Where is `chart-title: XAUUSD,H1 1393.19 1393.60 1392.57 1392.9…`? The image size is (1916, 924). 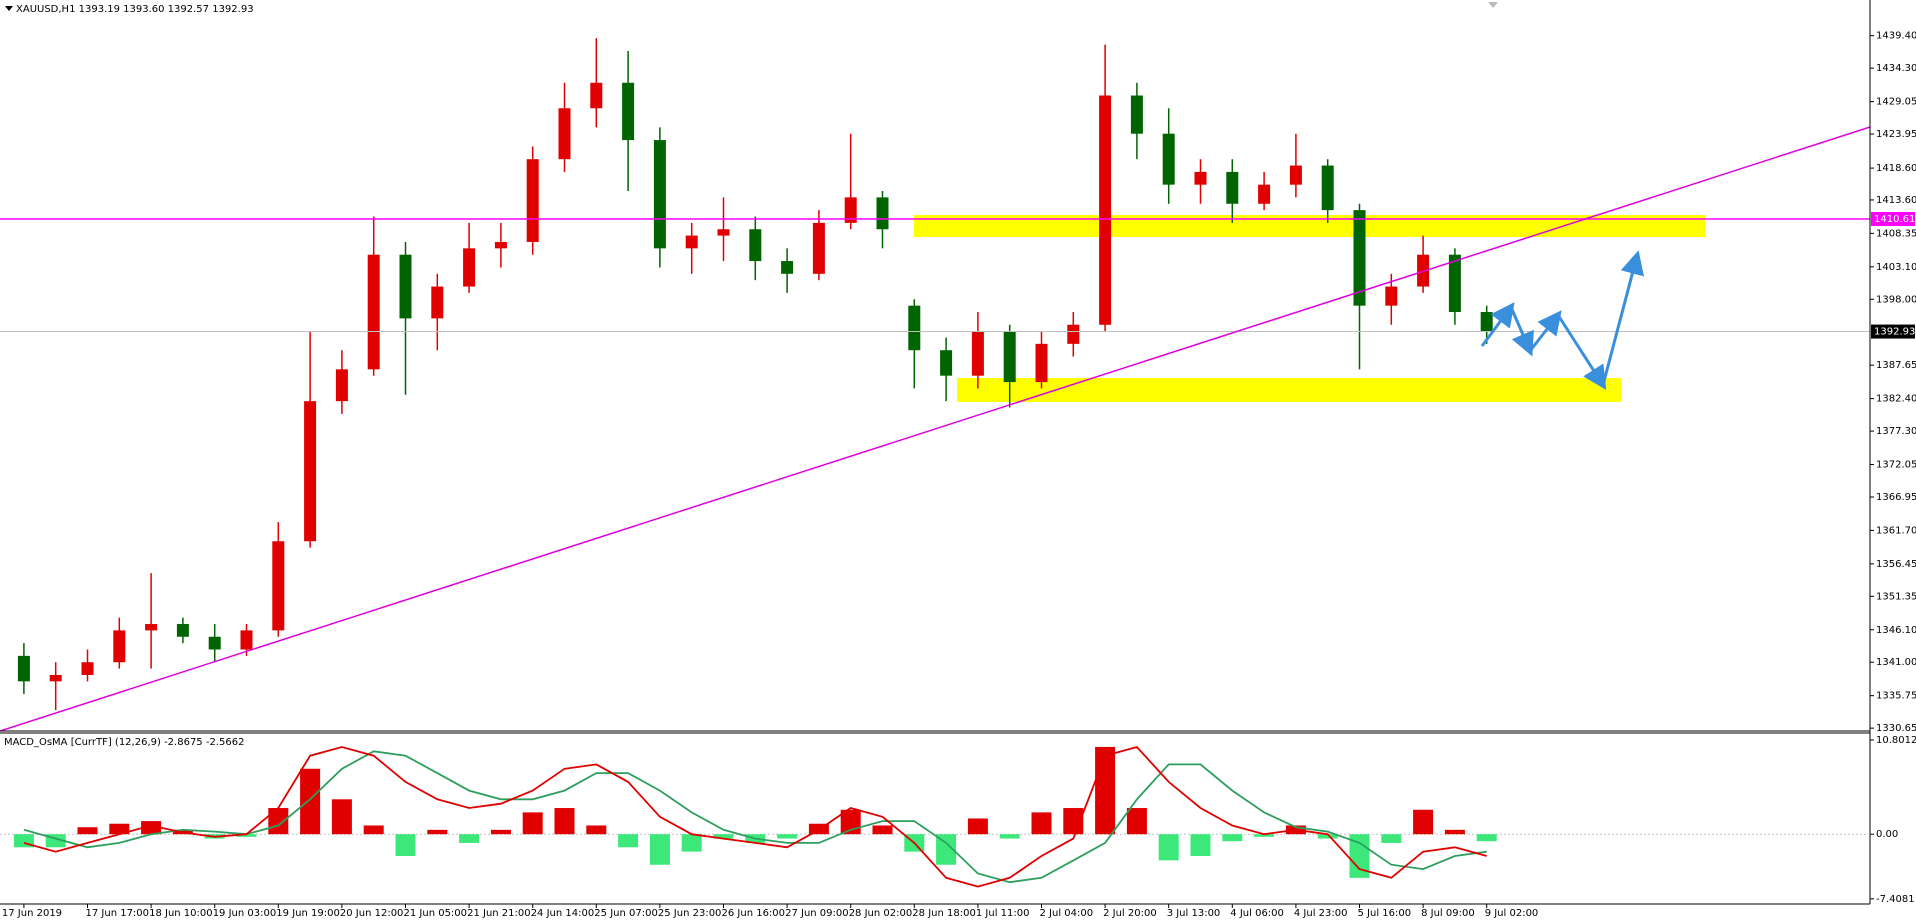
chart-title: XAUUSD,H1 1393.19 1393.60 1392.57 1392.9… is located at coordinates (135, 9).